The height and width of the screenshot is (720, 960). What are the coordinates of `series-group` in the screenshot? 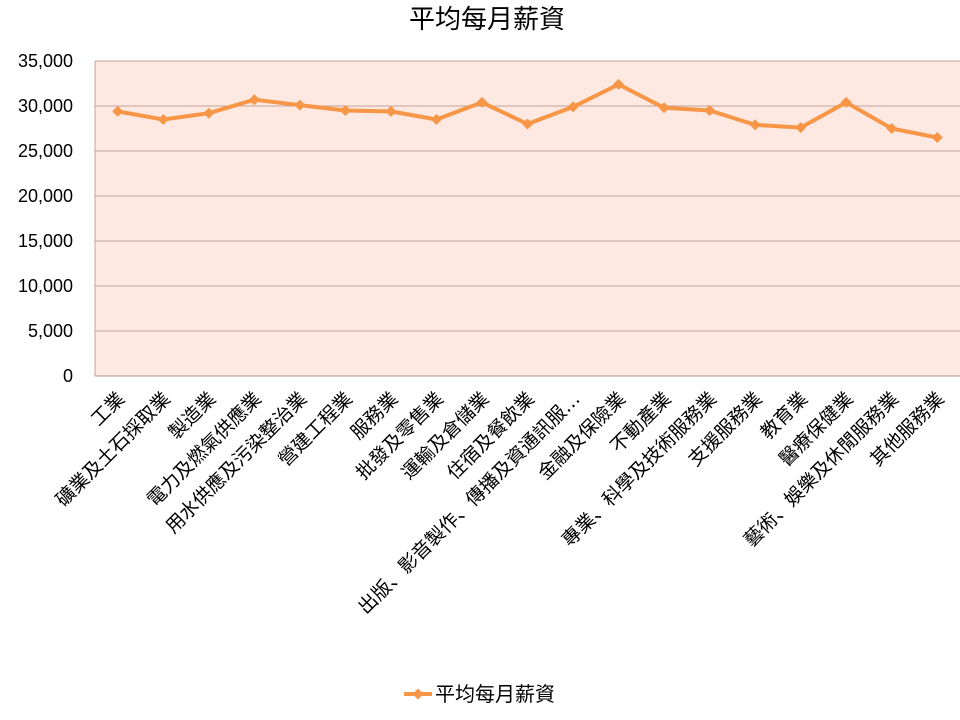 It's located at (527, 110).